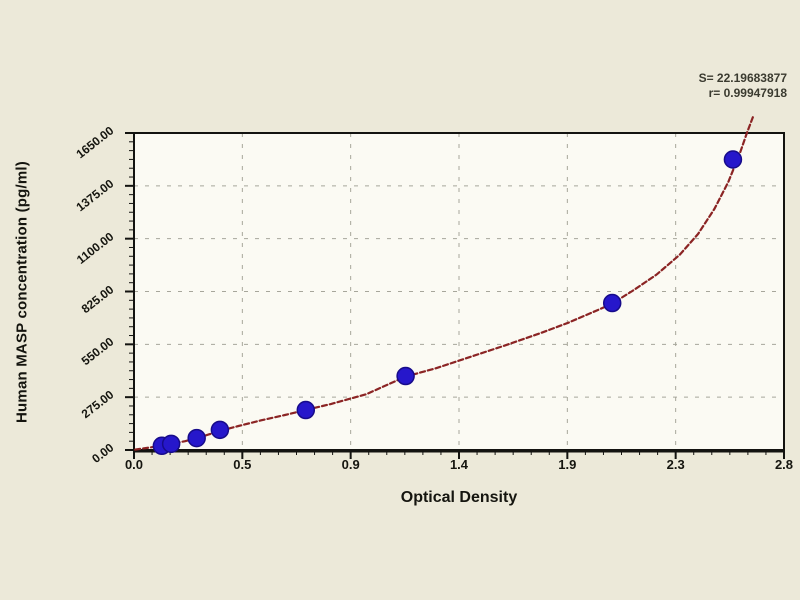 The width and height of the screenshot is (800, 600). I want to click on stat-standard-error: S= 22.19683877, so click(742, 78).